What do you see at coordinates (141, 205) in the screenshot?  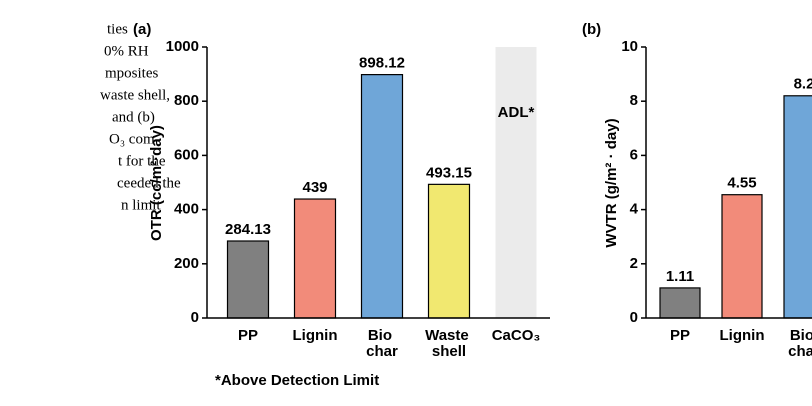 I see `caption-line: n limit` at bounding box center [141, 205].